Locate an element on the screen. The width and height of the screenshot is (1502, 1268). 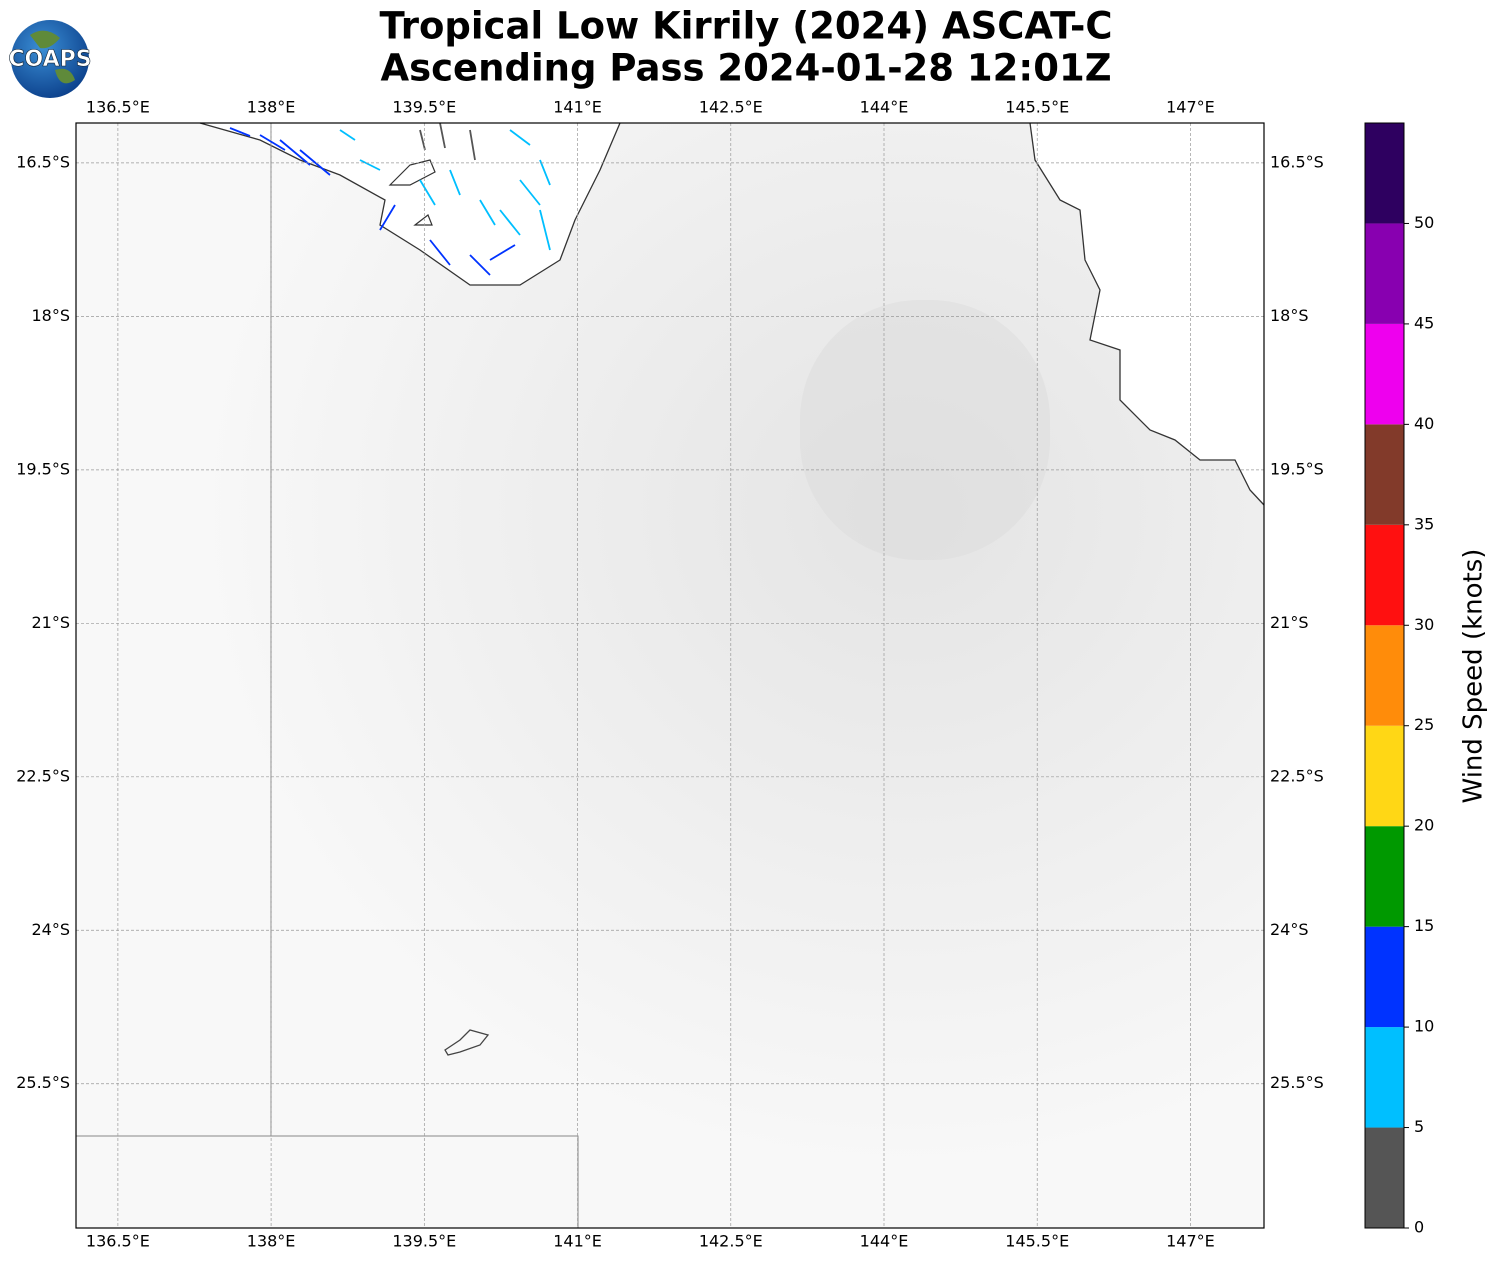
colorbar-tick-label: 30 is located at coordinates (1424, 624).